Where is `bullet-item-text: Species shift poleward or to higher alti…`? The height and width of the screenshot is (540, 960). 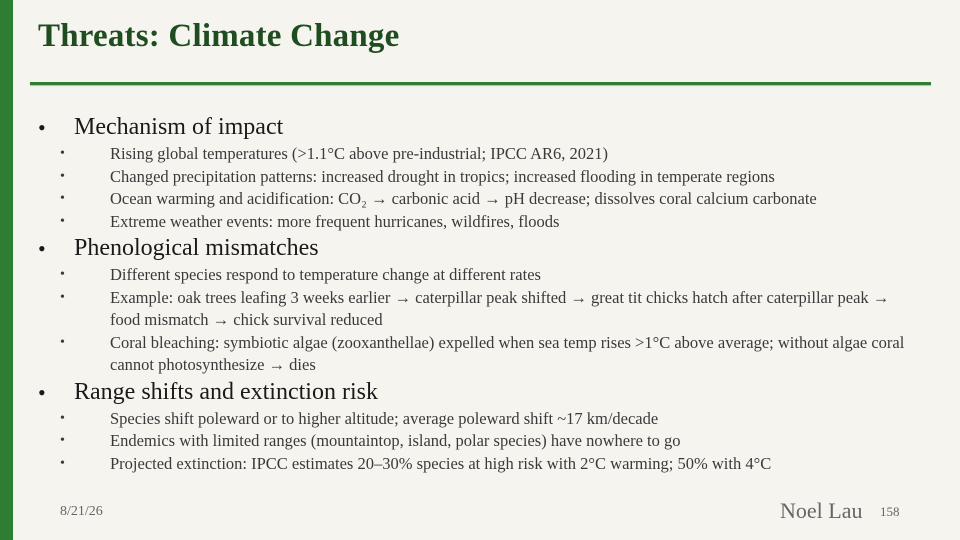 bullet-item-text: Species shift poleward or to higher alti… is located at coordinates (384, 418).